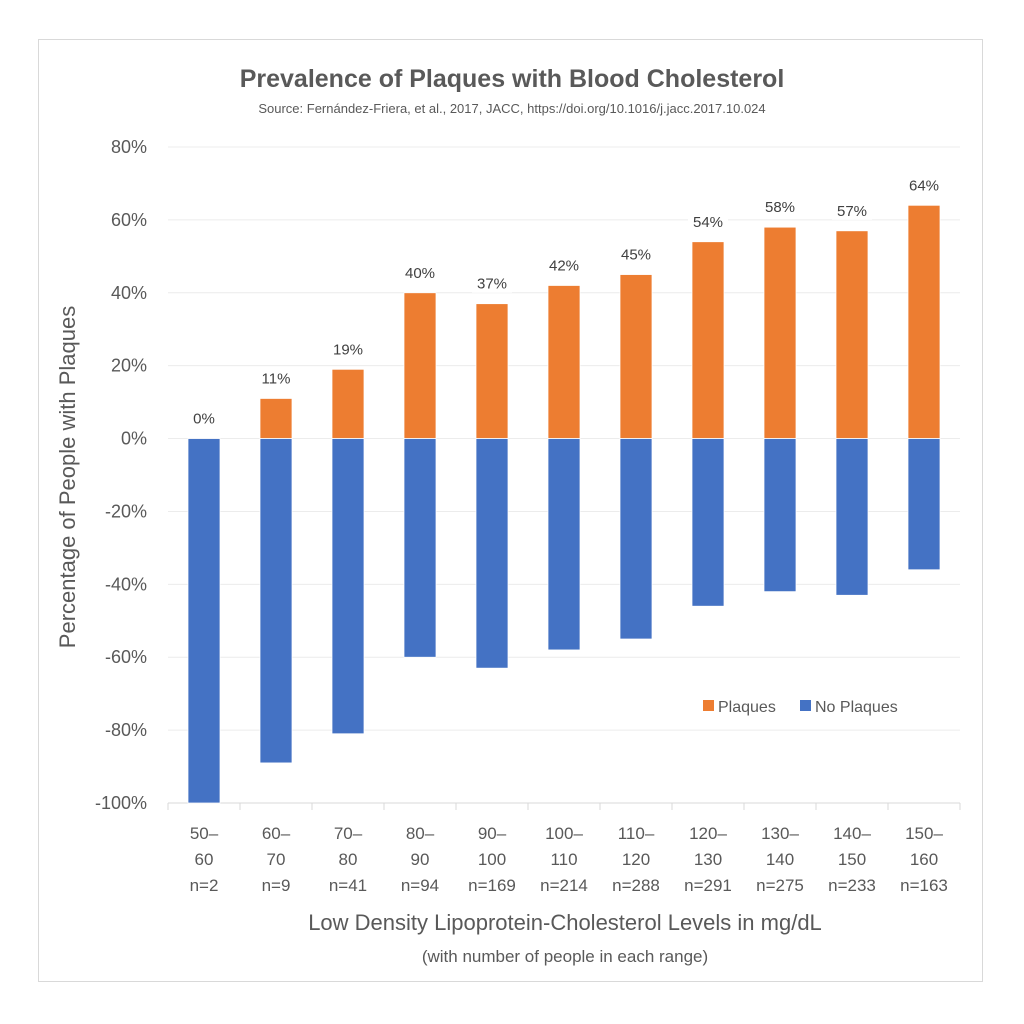 This screenshot has height=1024, width=1024. I want to click on x-tick-label-count: n=9, so click(276, 885).